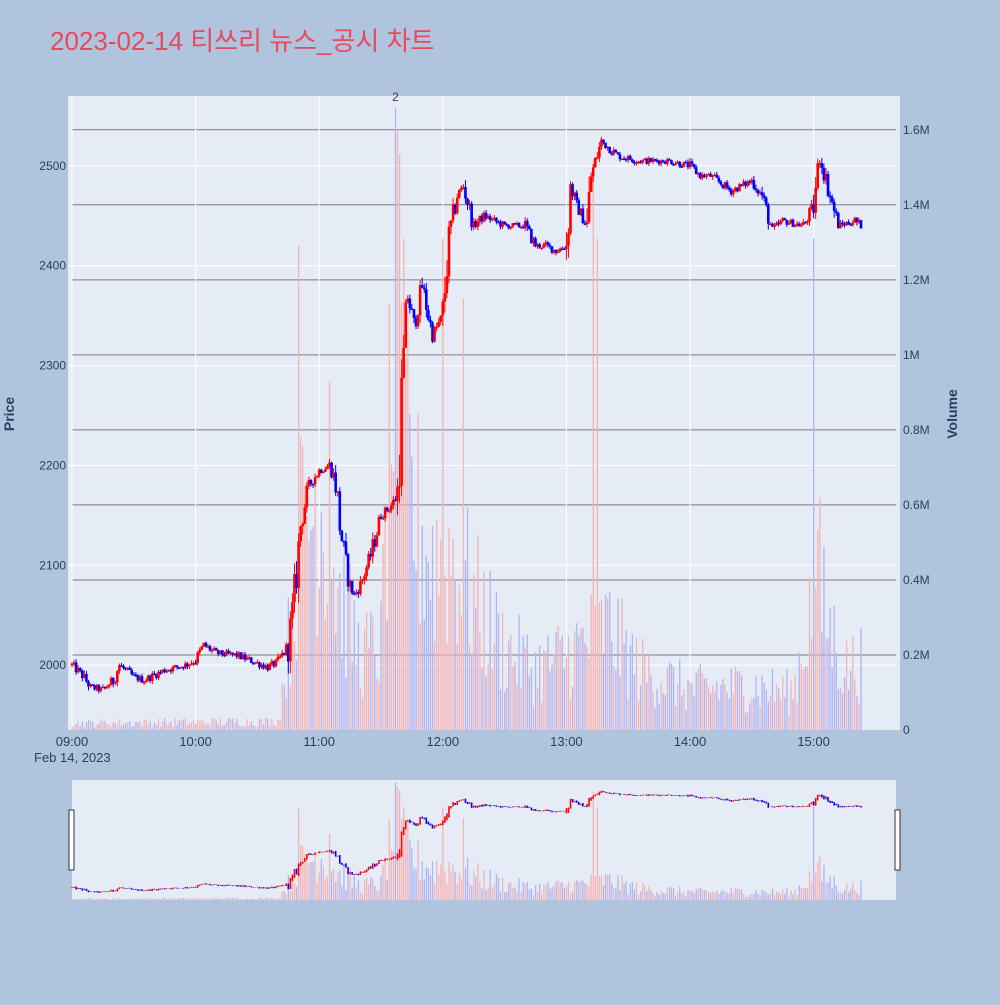 The height and width of the screenshot is (1005, 1000). I want to click on time-tick-label: 12:00, so click(443, 741).